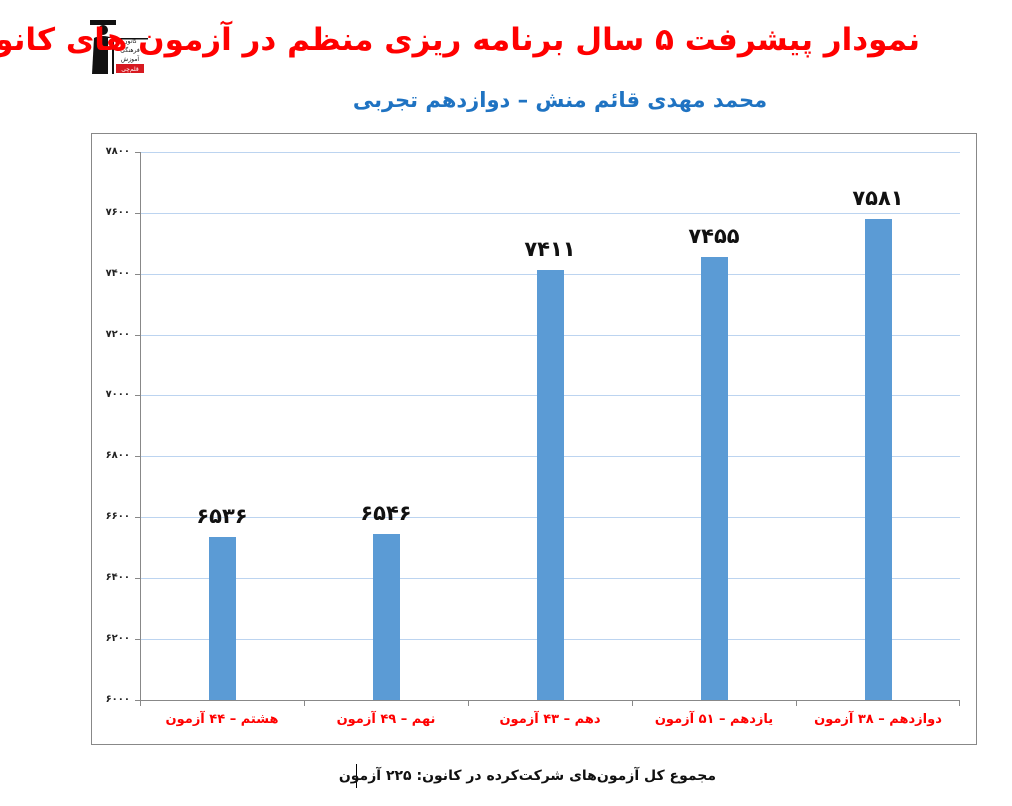 The image size is (1012, 806). What do you see at coordinates (130, 50) in the screenshot?
I see `svg-text: فرهنگی` at bounding box center [130, 50].